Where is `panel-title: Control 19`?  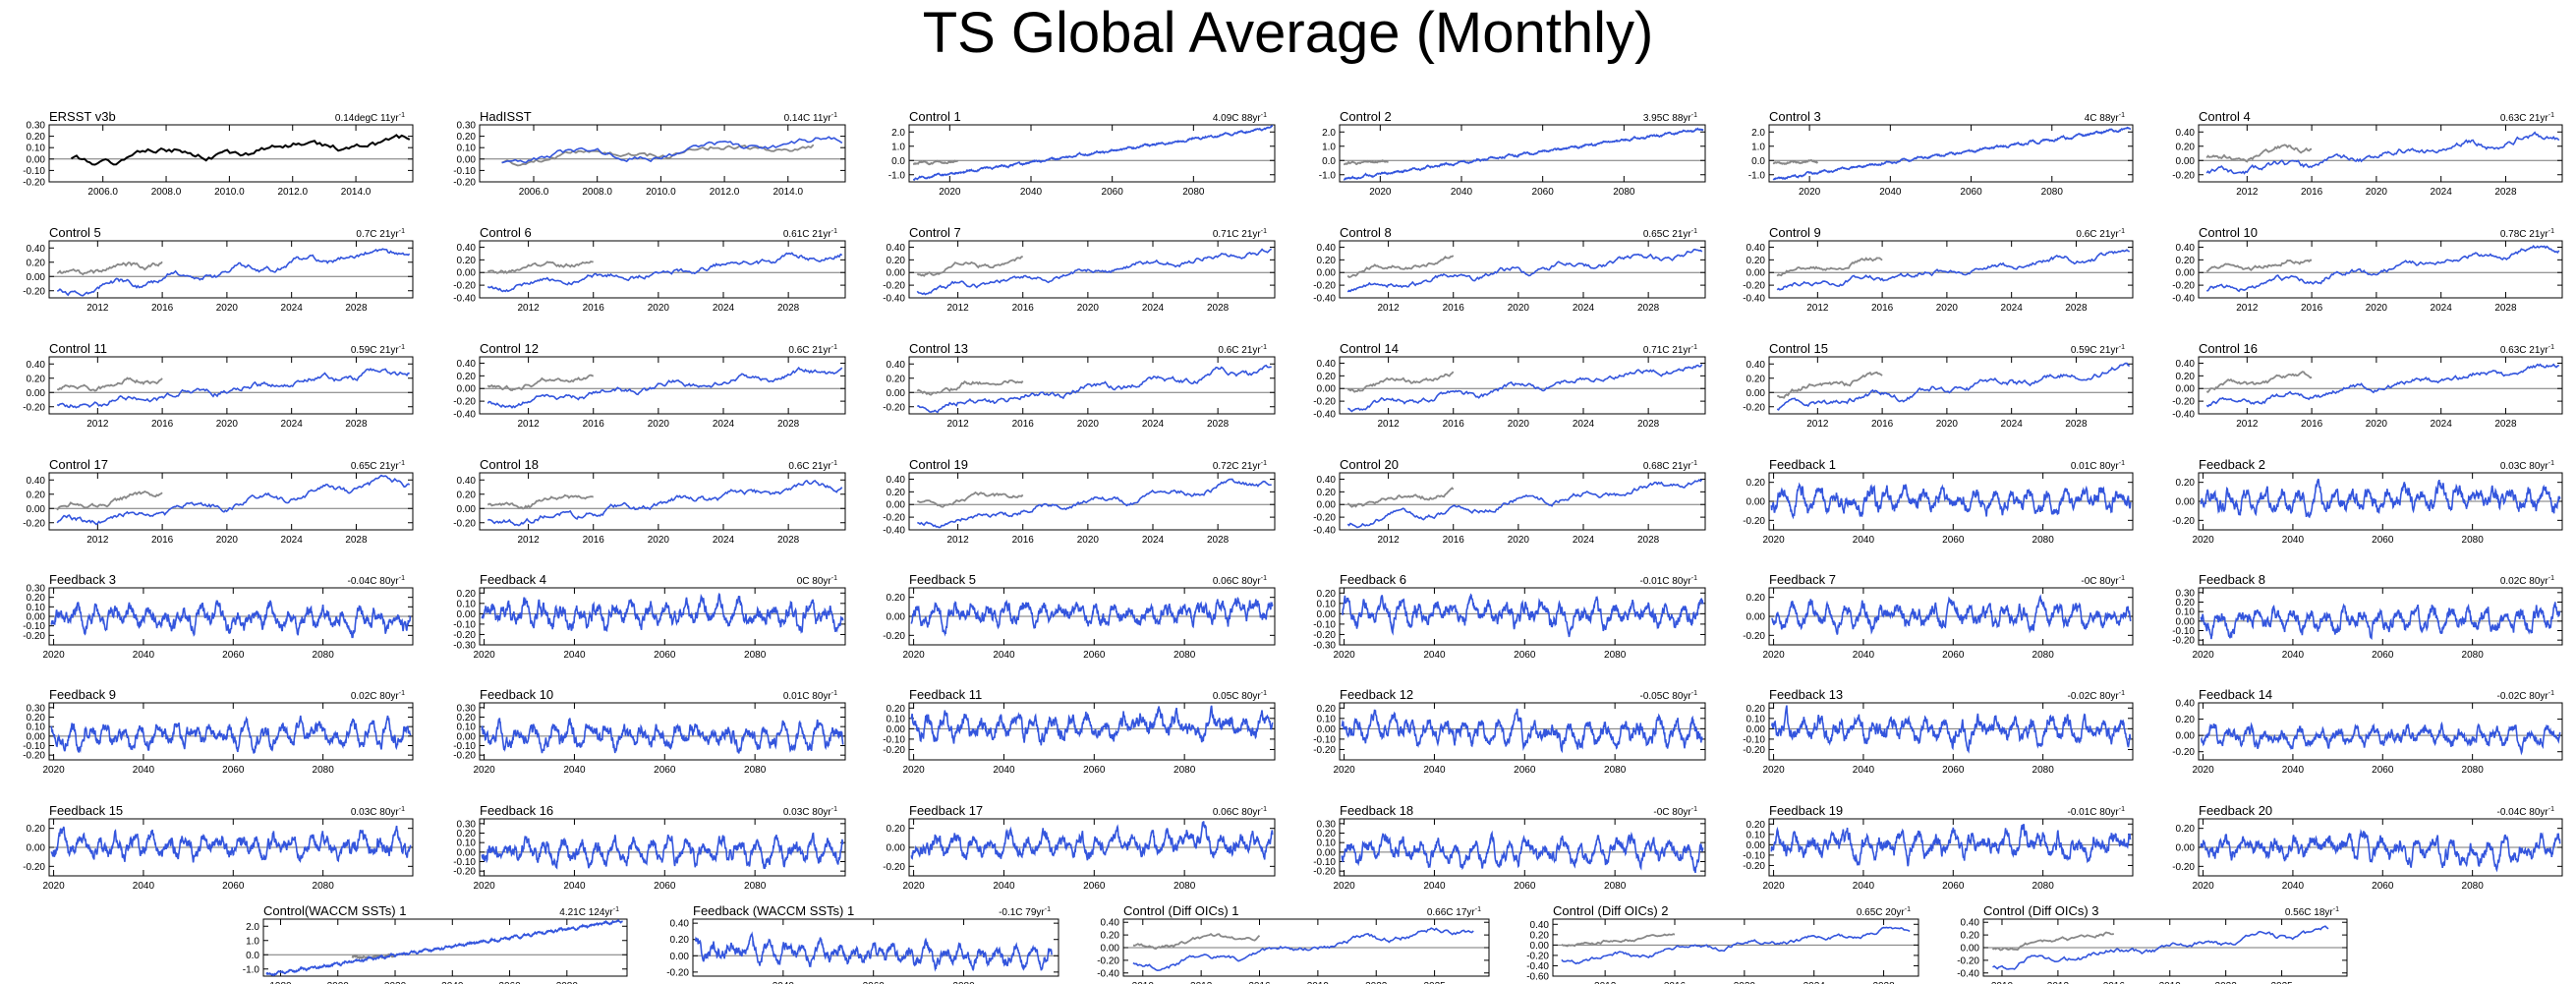
panel-title: Control 19 is located at coordinates (939, 465).